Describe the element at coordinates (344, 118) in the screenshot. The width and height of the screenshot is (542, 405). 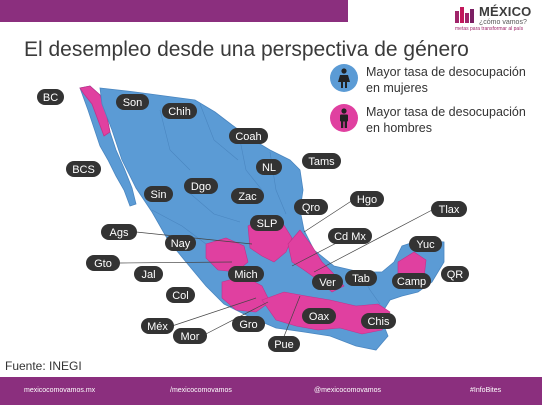
I see `man-icon` at that location.